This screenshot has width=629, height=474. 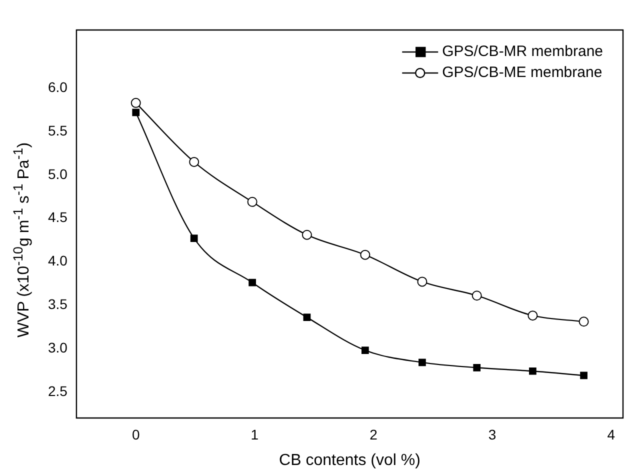 I want to click on y-tick-label: 4.5, so click(x=58, y=217).